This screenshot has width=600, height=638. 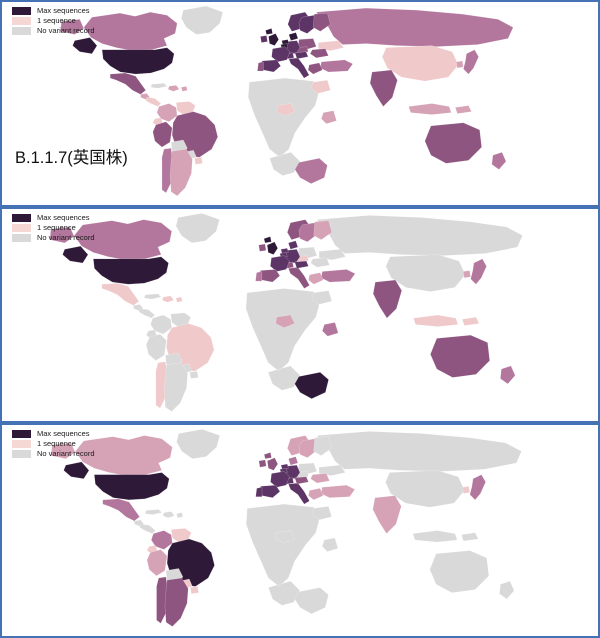 I want to click on country-france, so click(x=280, y=54).